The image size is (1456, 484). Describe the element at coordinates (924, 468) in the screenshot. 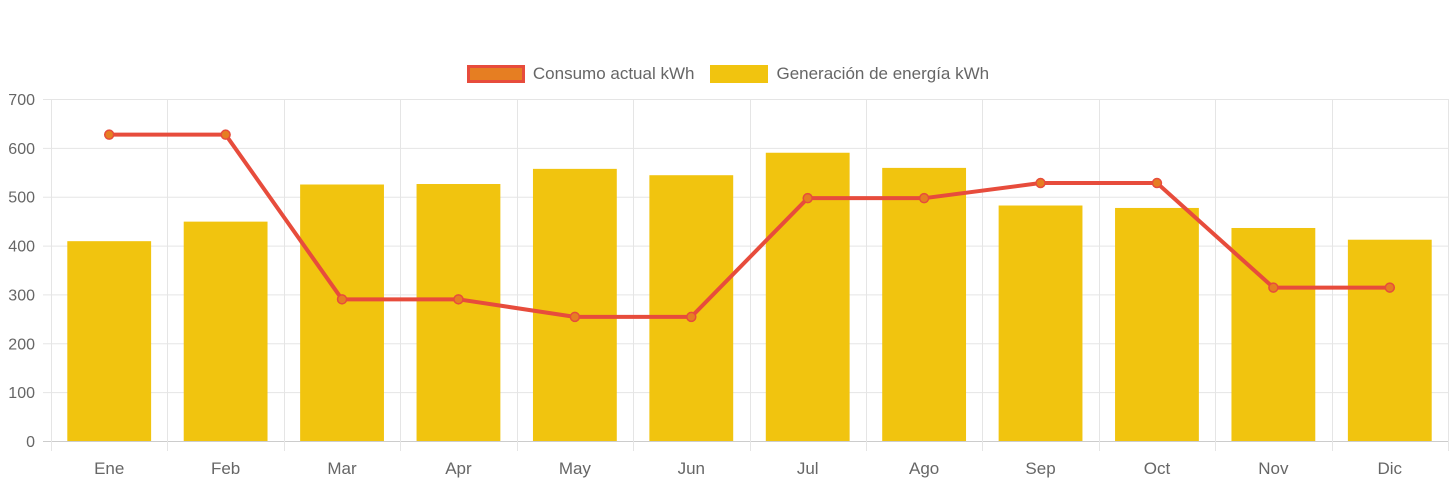

I see `x-tick-label: Ago` at that location.